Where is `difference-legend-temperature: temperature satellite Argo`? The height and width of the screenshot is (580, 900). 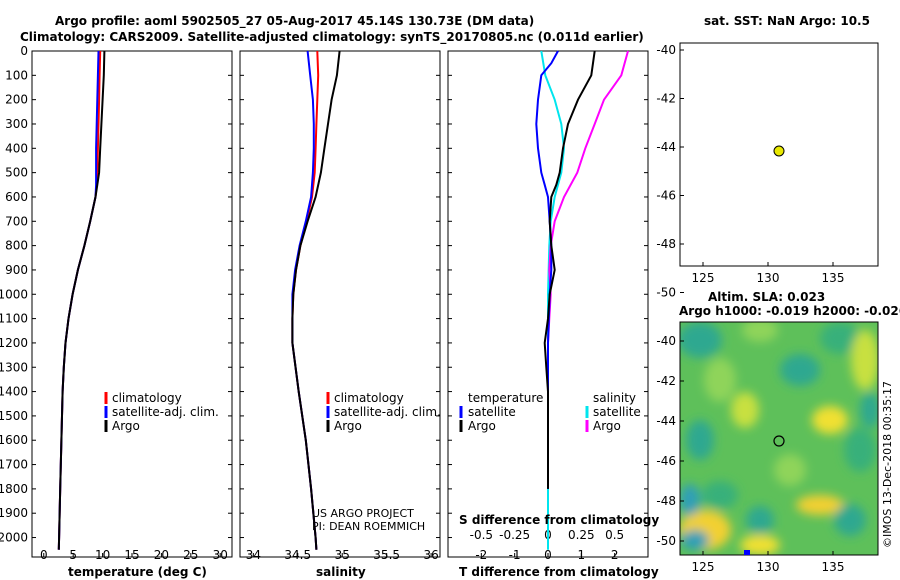 difference-legend-temperature: temperature satellite Argo is located at coordinates (501, 412).